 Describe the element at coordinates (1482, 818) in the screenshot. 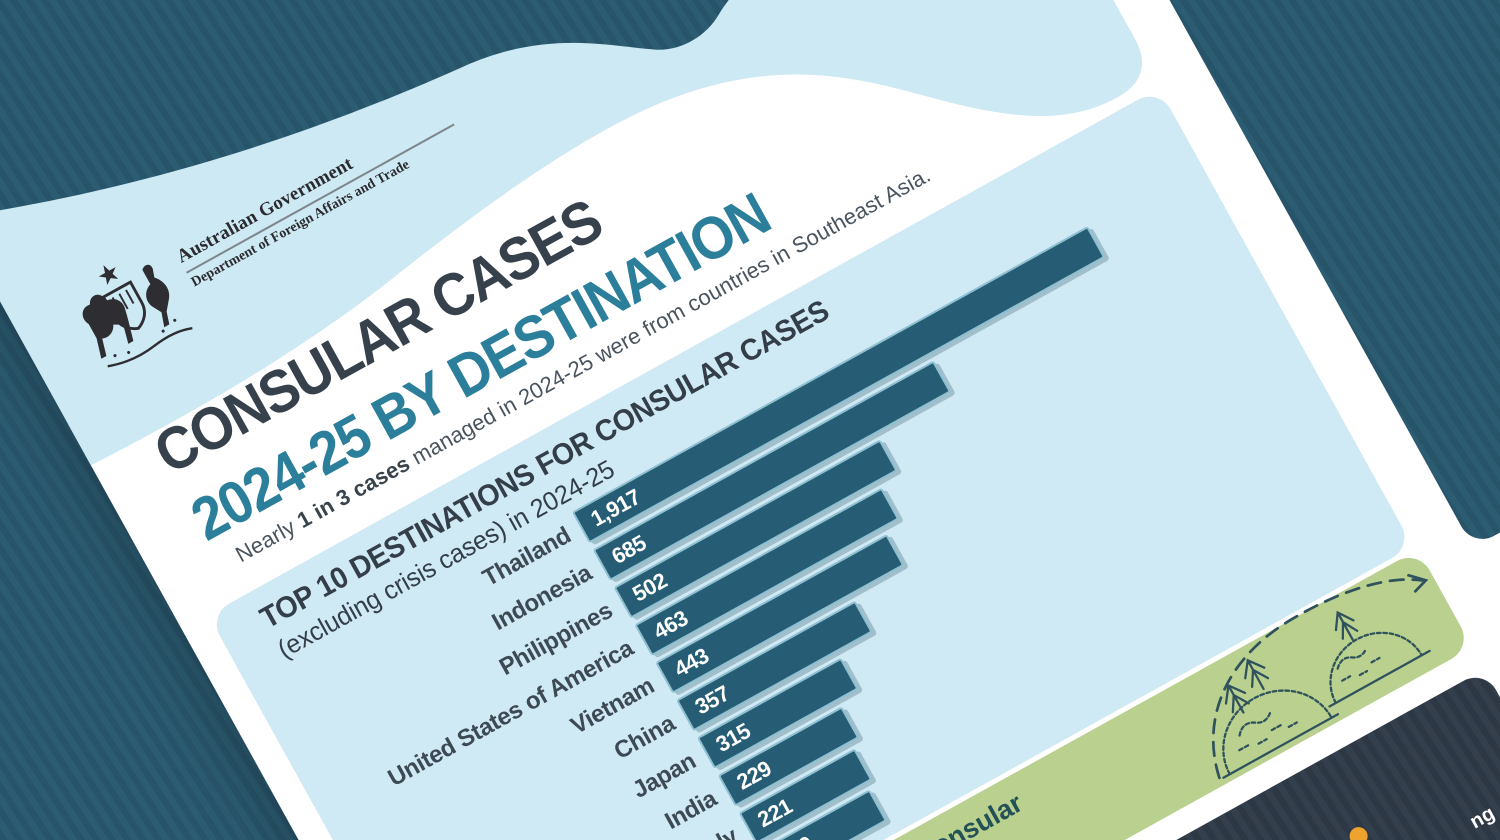

I see `dark-tile-text-fragment: ng` at that location.